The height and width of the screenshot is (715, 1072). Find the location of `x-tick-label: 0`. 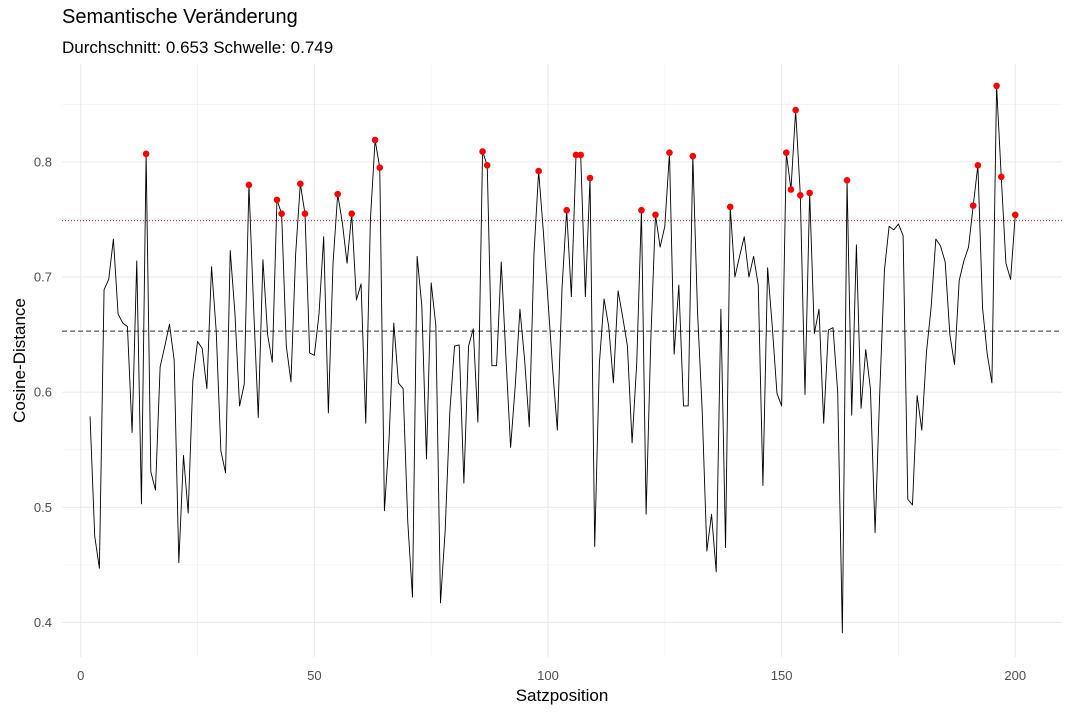

x-tick-label: 0 is located at coordinates (80, 675).